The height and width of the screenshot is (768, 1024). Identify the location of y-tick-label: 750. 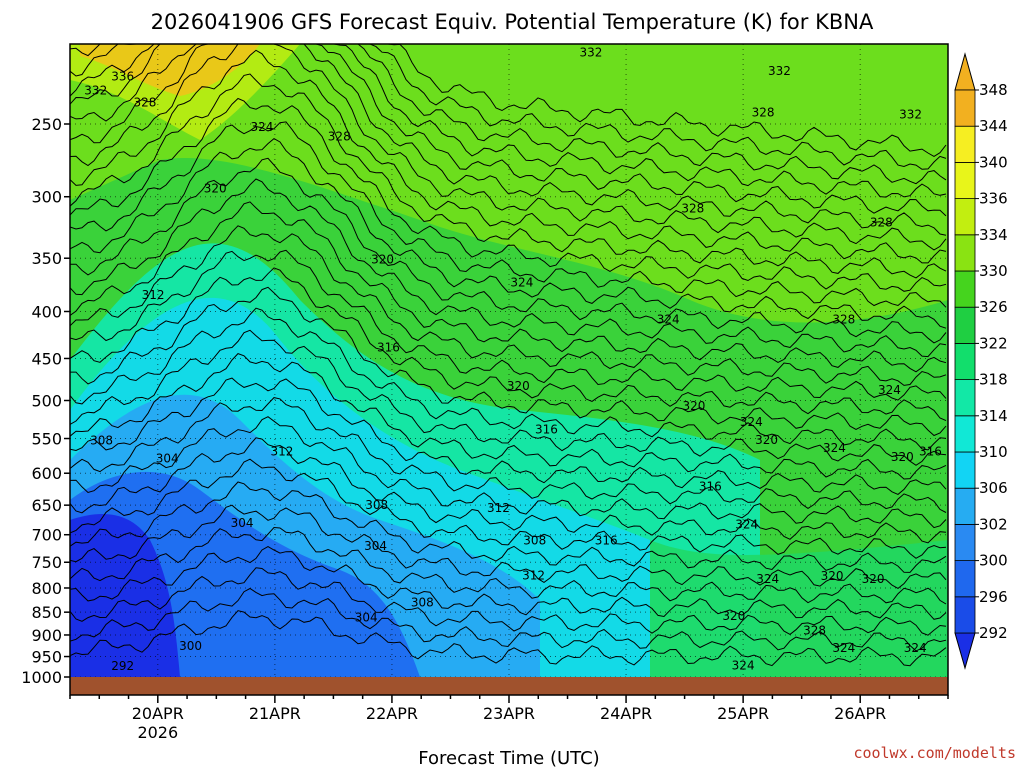
(46, 562).